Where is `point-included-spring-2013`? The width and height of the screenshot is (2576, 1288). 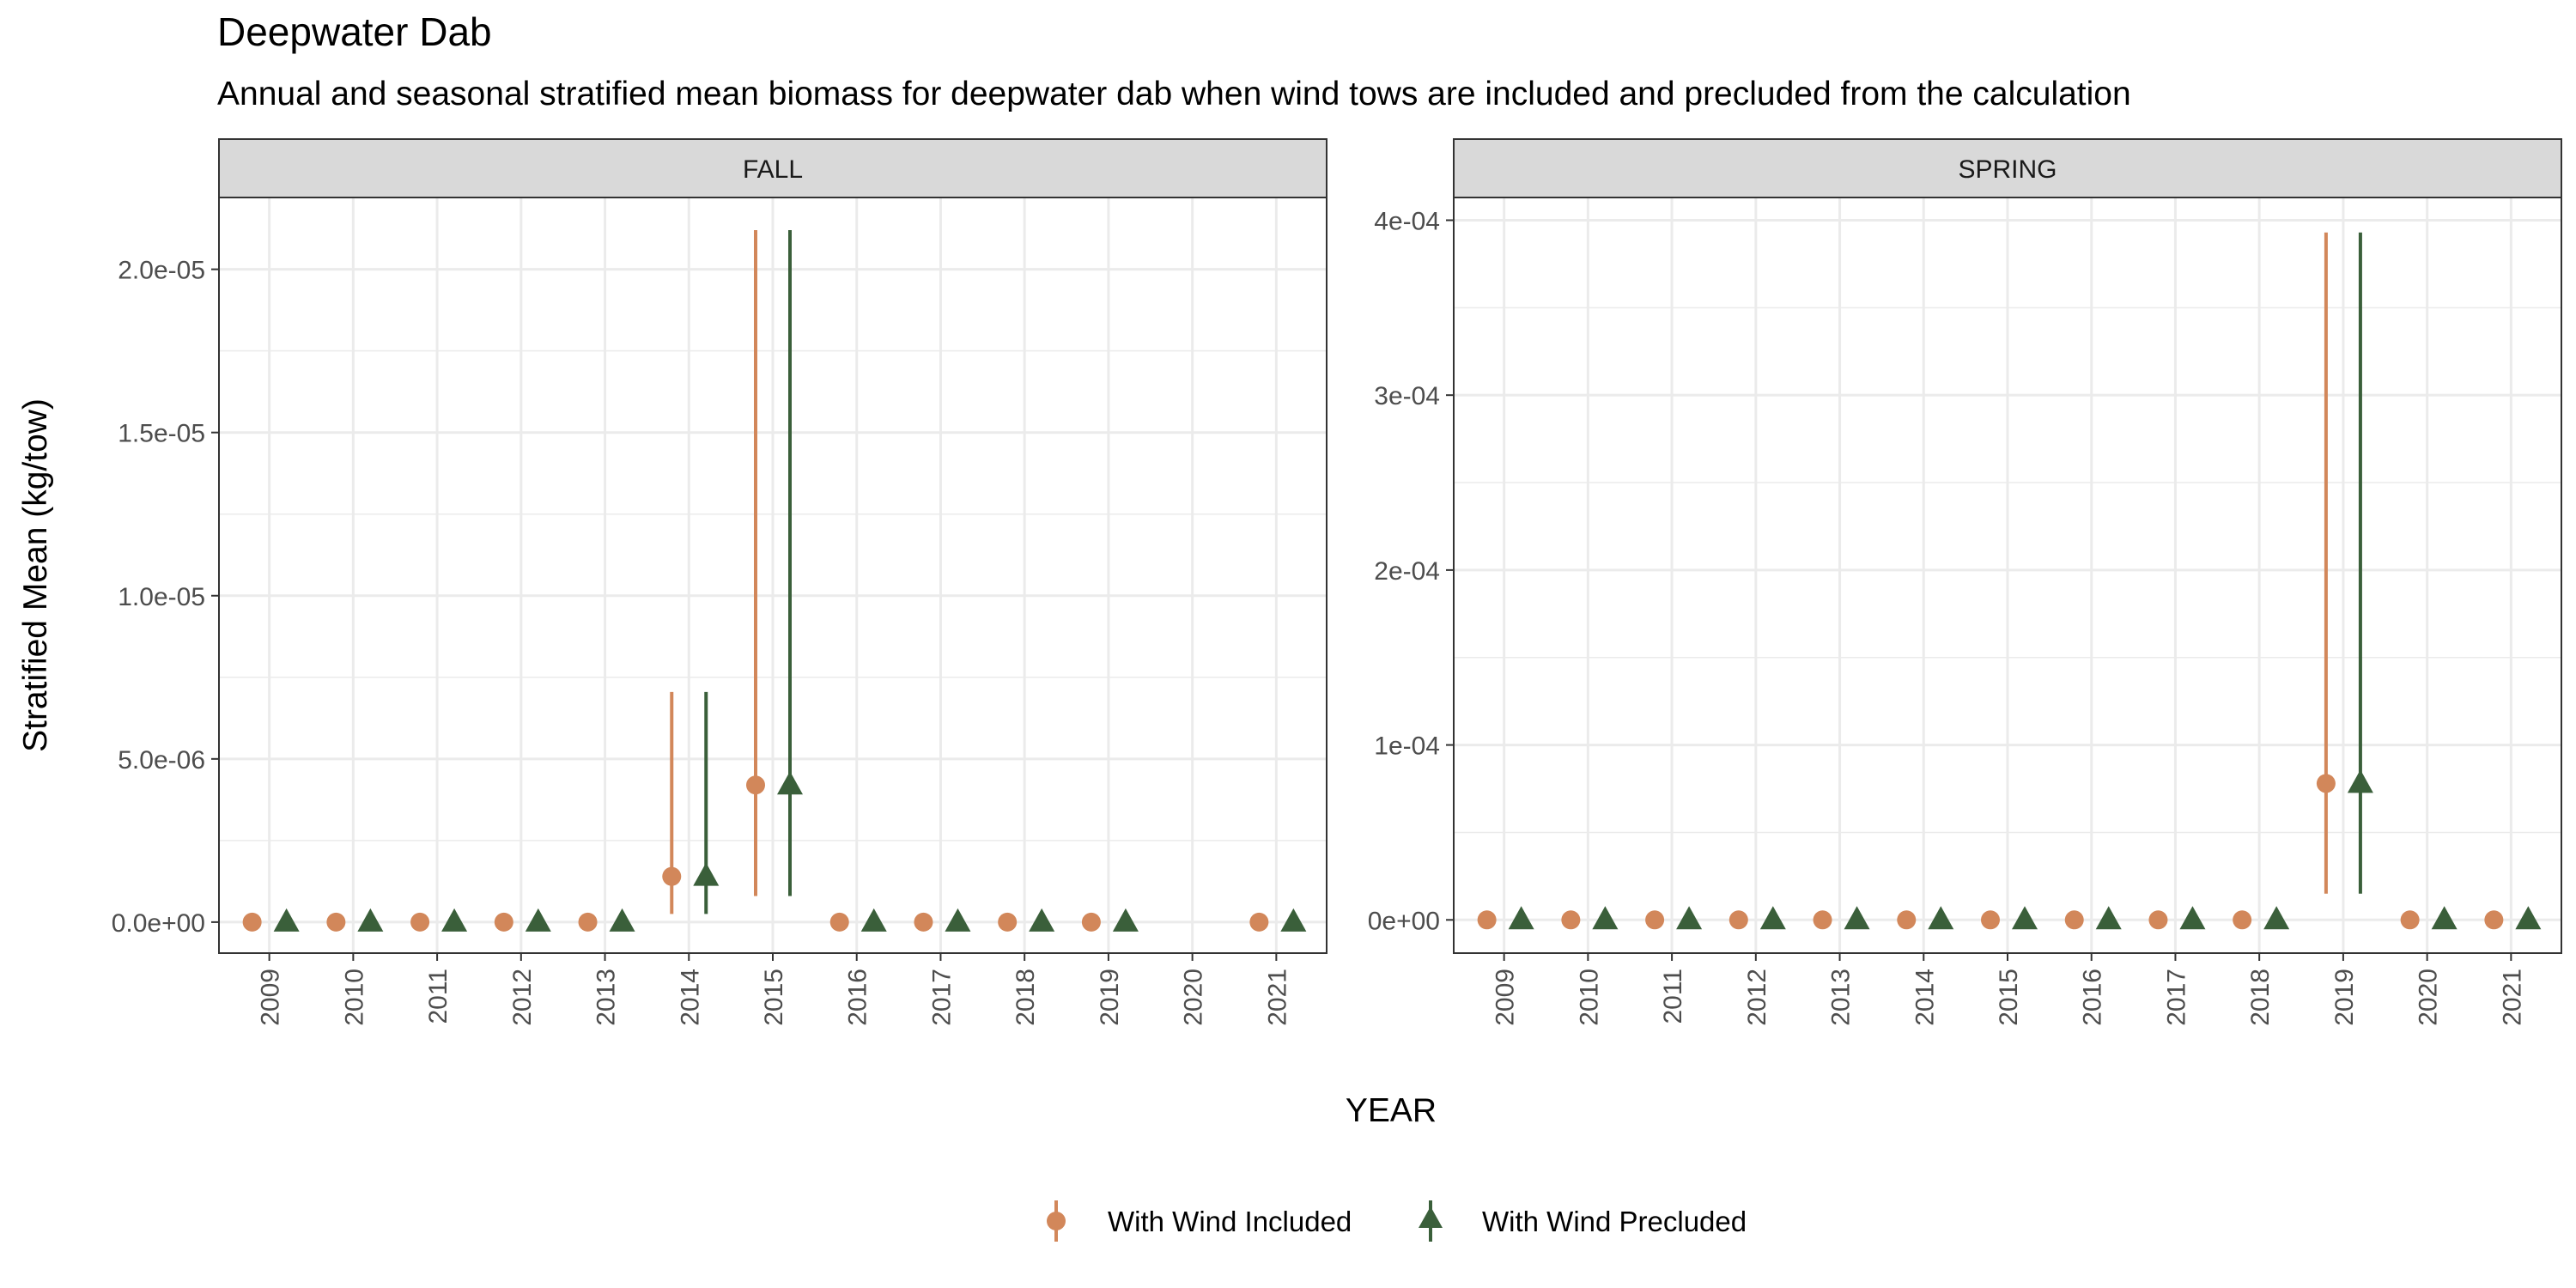
point-included-spring-2013 is located at coordinates (1822, 920).